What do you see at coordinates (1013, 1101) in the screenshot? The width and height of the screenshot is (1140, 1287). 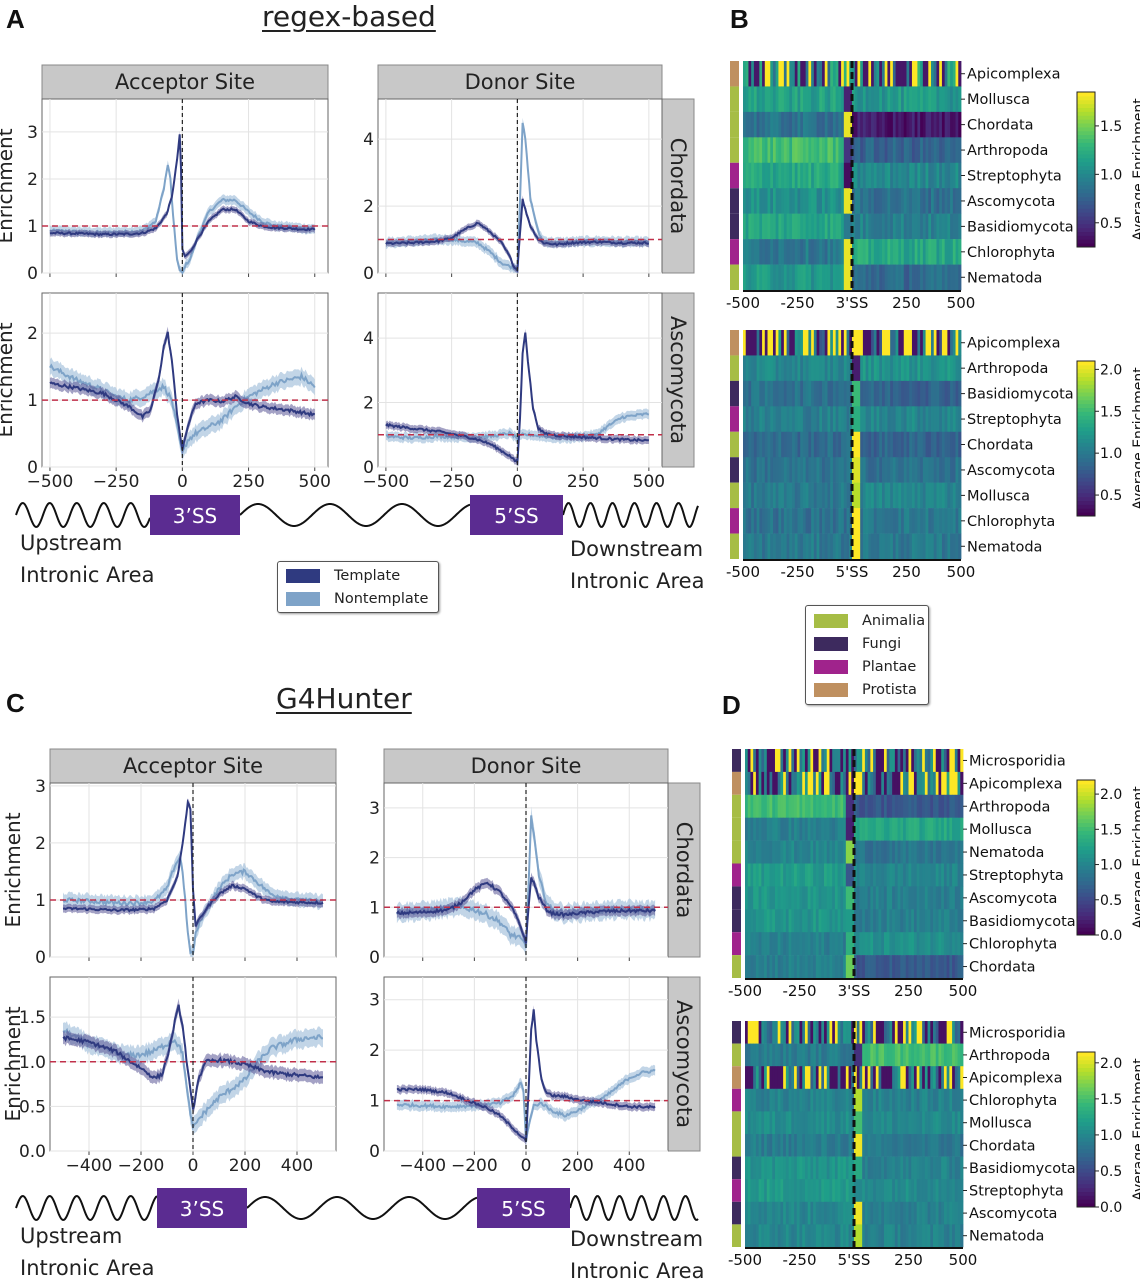 I see `row-label: Chlorophyta` at bounding box center [1013, 1101].